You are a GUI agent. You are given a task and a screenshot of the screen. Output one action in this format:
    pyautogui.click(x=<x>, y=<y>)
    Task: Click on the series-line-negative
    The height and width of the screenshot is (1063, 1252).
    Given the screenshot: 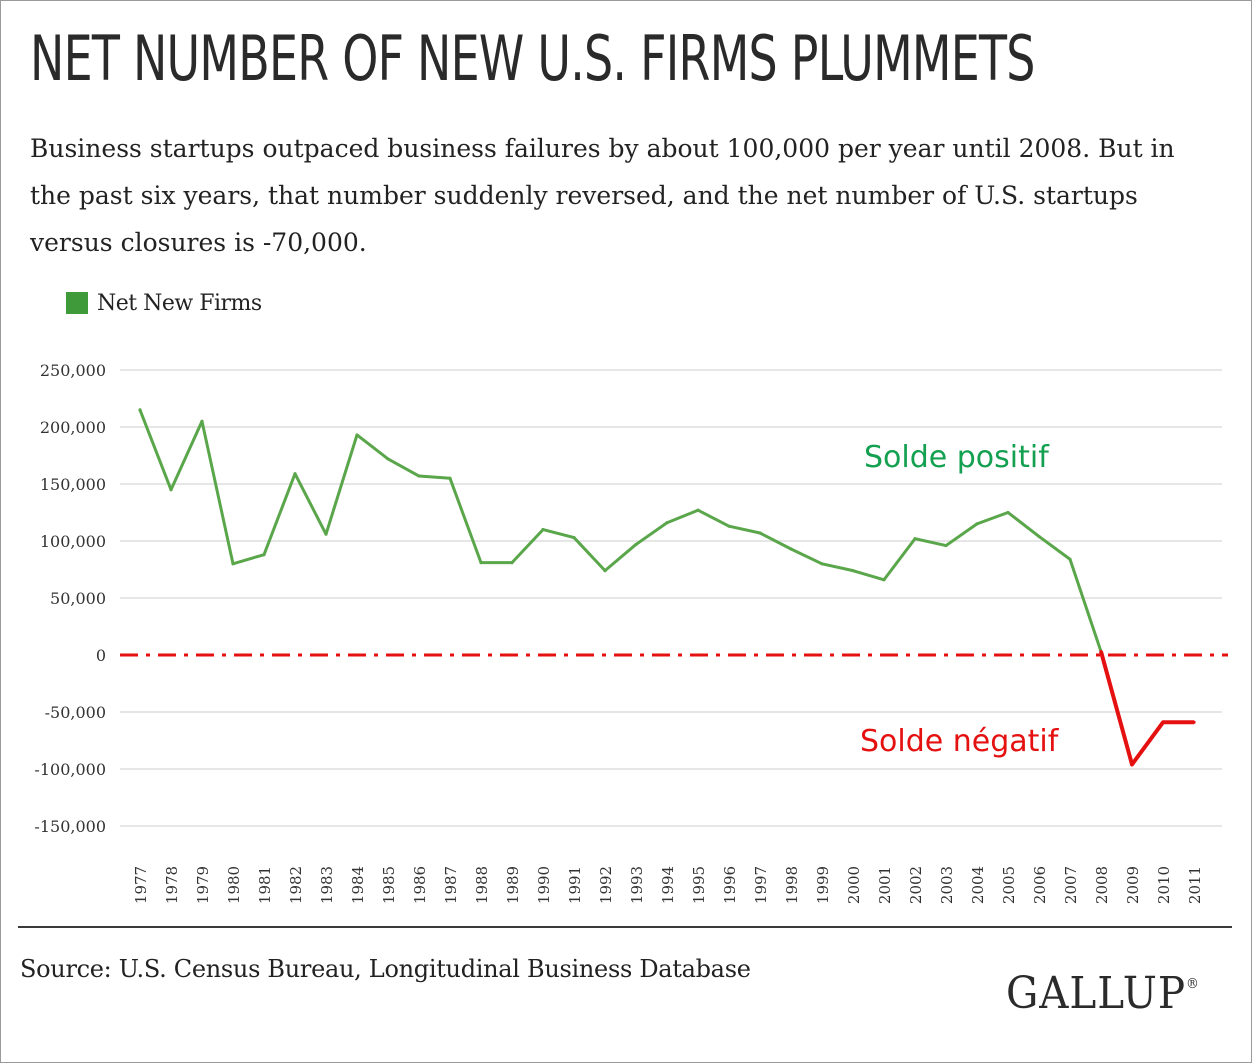 What is the action you would take?
    pyautogui.click(x=1146, y=709)
    